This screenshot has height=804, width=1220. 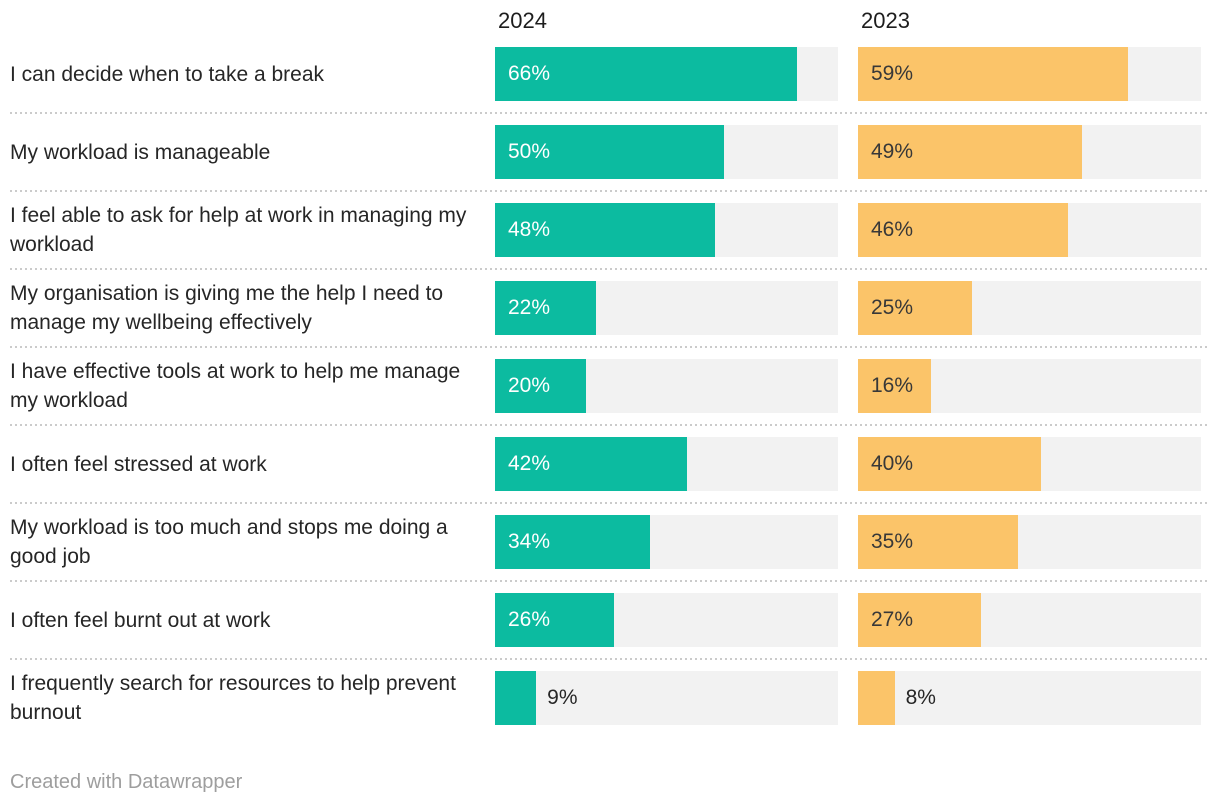 I want to click on bar-track-2024: 22%, so click(x=666, y=308).